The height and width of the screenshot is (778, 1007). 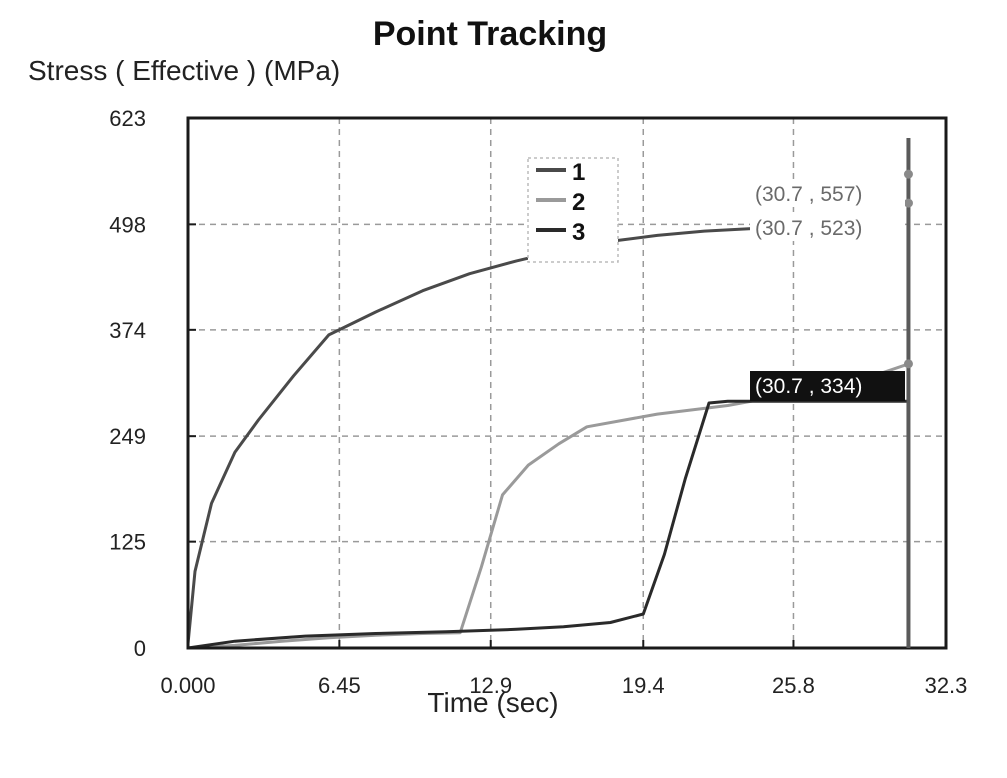 I want to click on y-tick-label: 623, so click(x=127, y=118).